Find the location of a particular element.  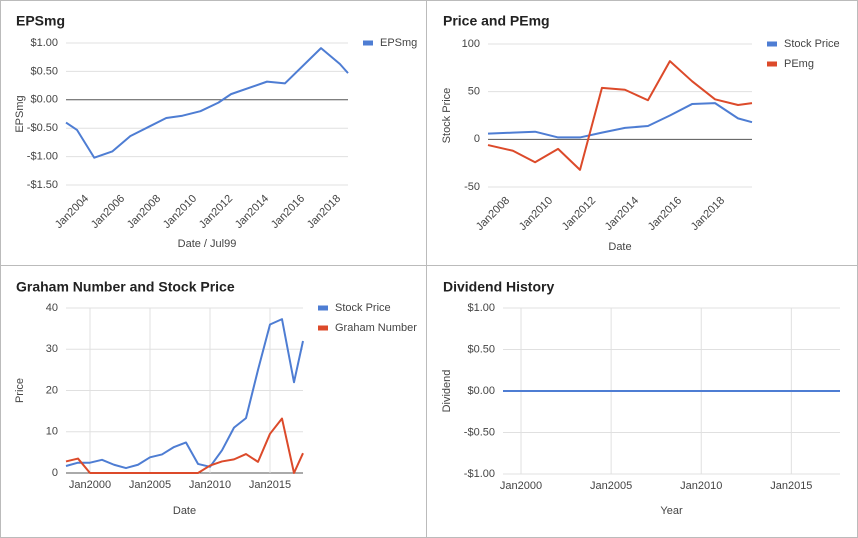

chart-title: Dividend History is located at coordinates (498, 287).